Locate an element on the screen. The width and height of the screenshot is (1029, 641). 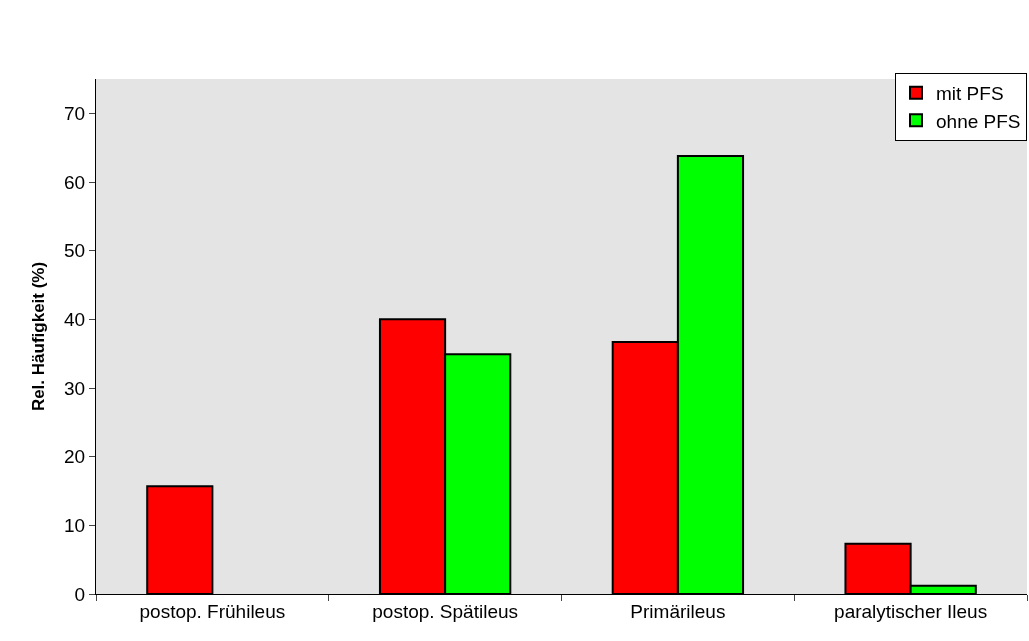
y-tick-label: 50 is located at coordinates (75, 251).